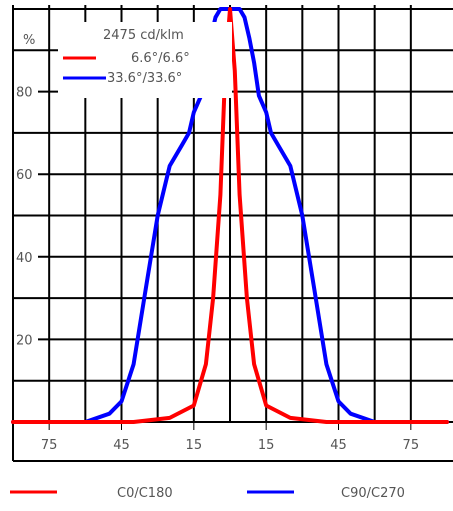  I want to click on y-tick-label: 80, so click(24, 93).